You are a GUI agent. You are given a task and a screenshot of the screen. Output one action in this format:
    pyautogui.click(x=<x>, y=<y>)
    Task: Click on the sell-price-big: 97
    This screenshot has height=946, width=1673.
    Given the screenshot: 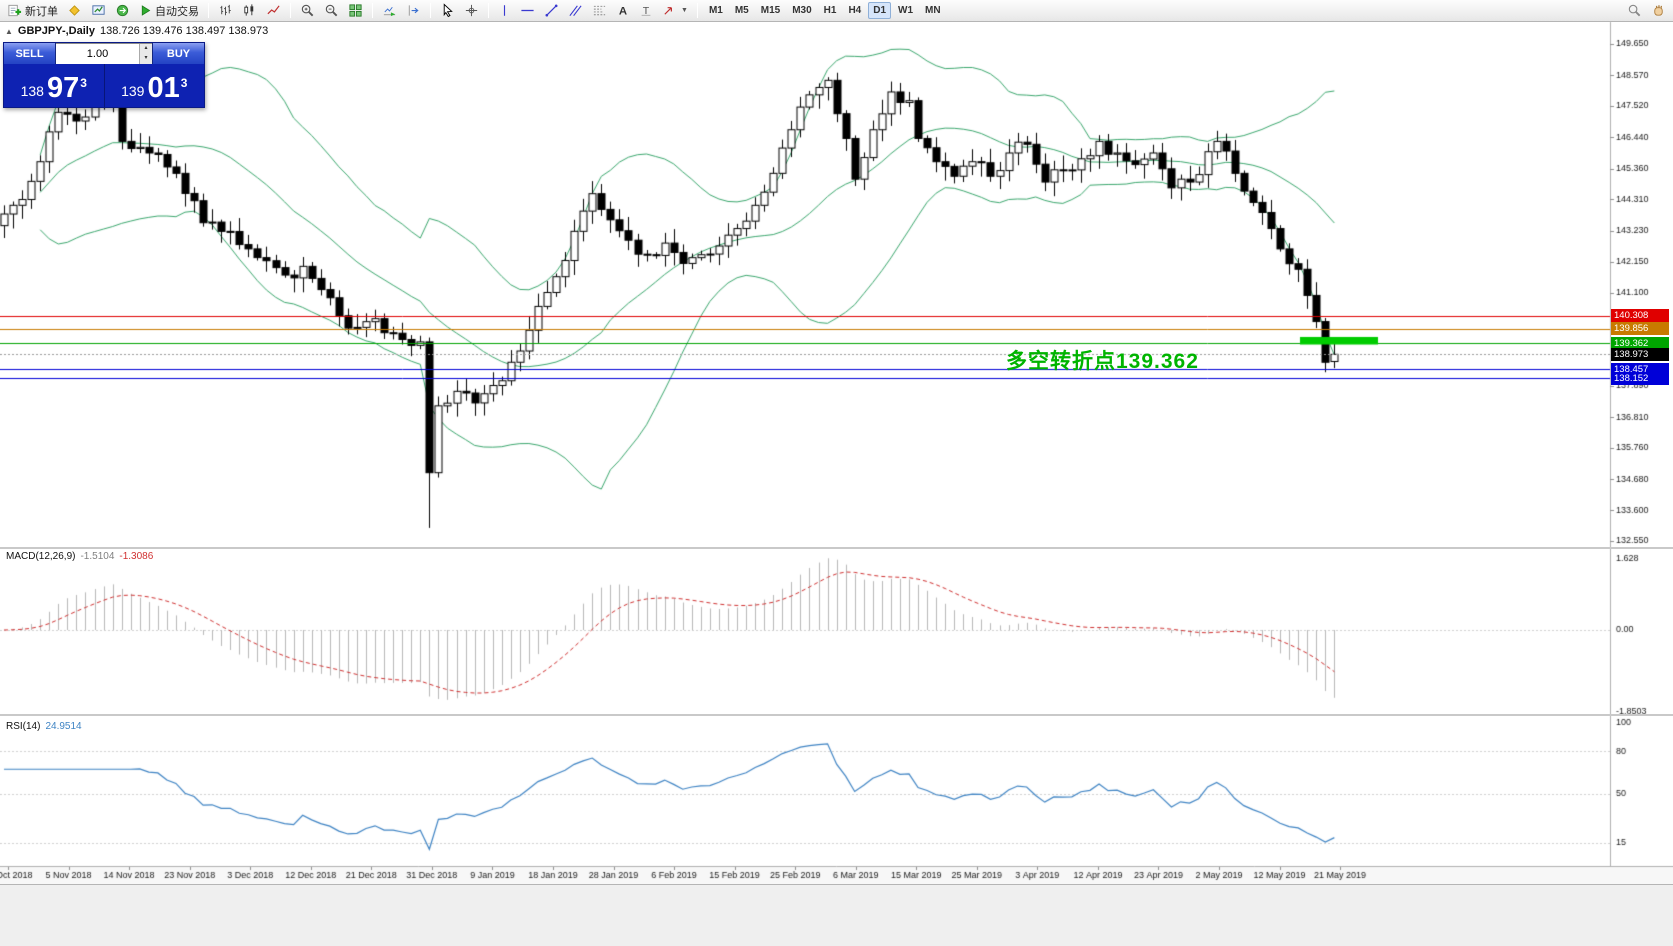 What is the action you would take?
    pyautogui.click(x=63, y=88)
    